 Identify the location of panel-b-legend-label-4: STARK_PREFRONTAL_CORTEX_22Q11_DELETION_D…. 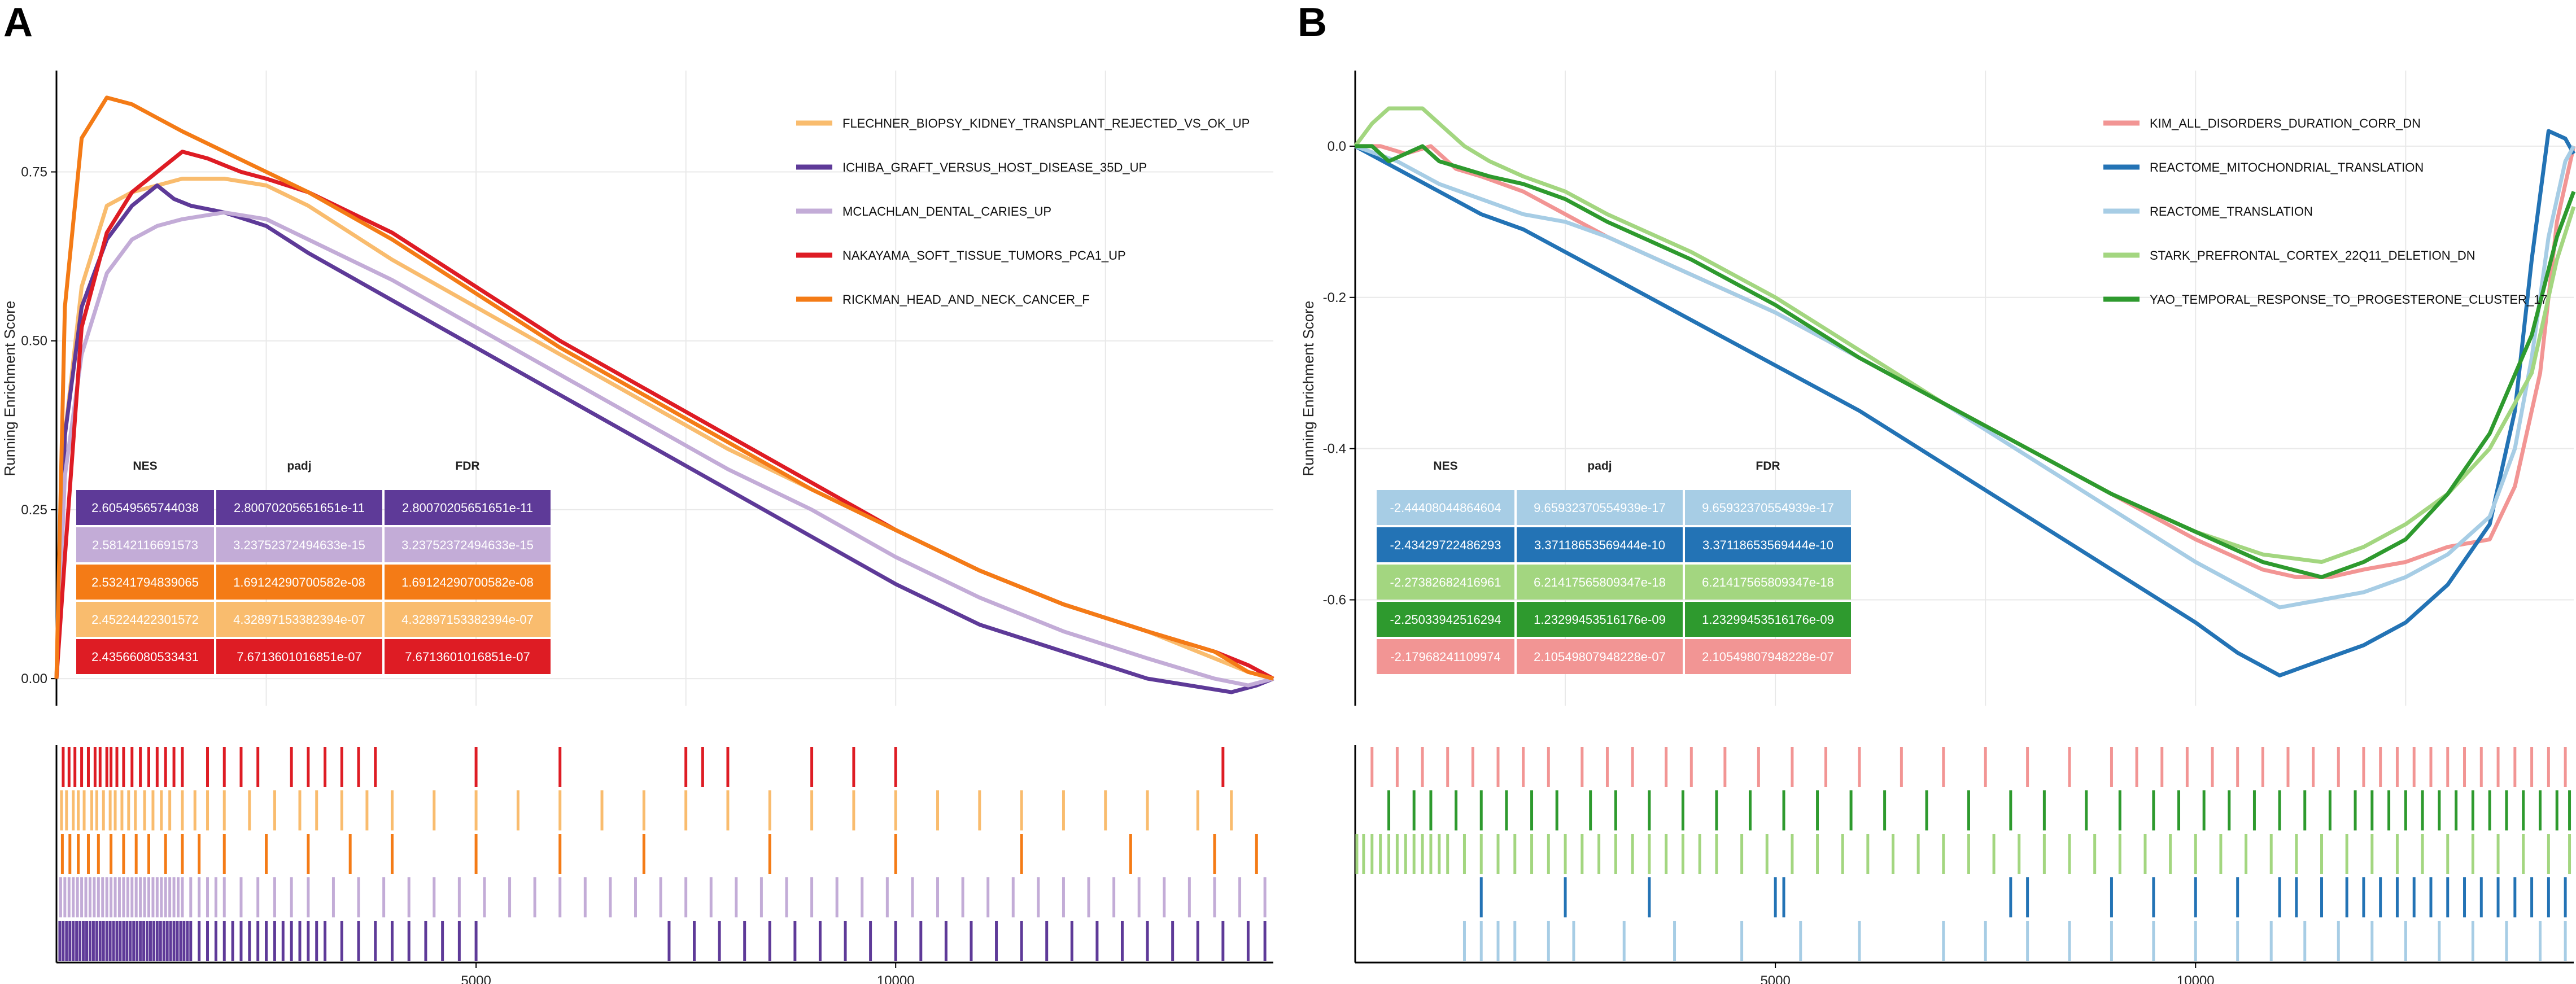
(2312, 255).